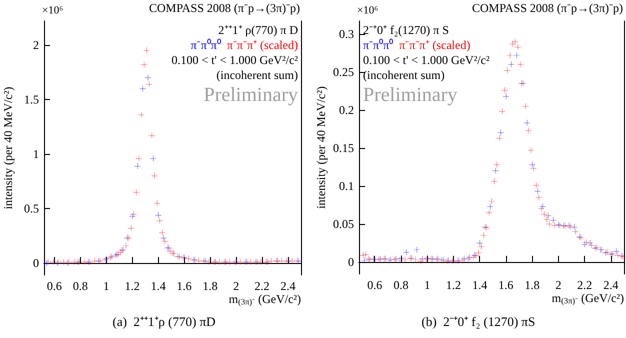  What do you see at coordinates (343, 223) in the screenshot?
I see `y-tick-label: 0.05` at bounding box center [343, 223].